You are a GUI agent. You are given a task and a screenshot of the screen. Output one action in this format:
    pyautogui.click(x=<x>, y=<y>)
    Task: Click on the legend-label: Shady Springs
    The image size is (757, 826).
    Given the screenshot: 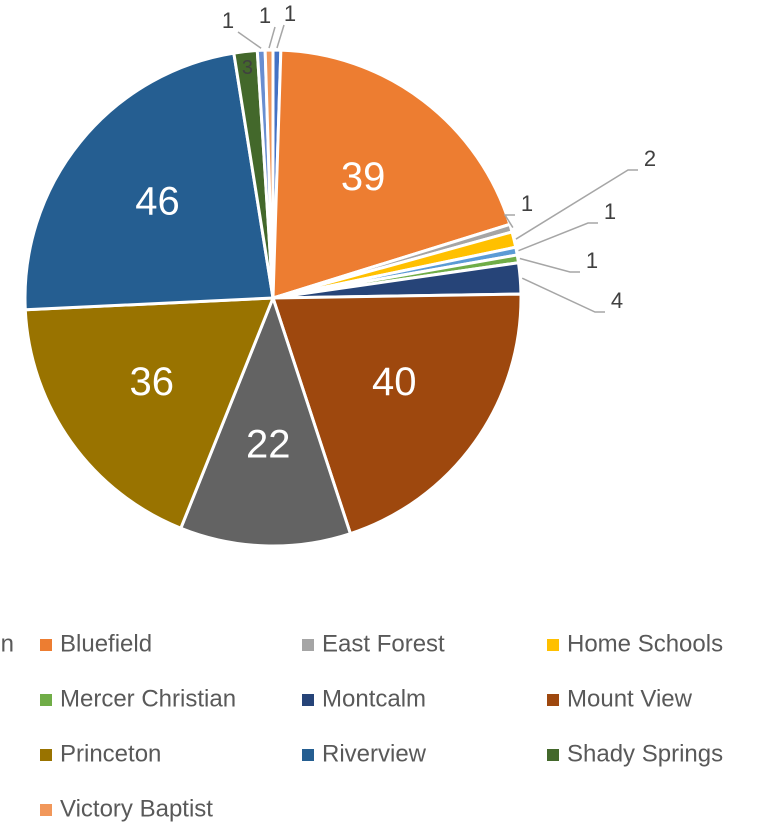 What is the action you would take?
    pyautogui.click(x=645, y=753)
    